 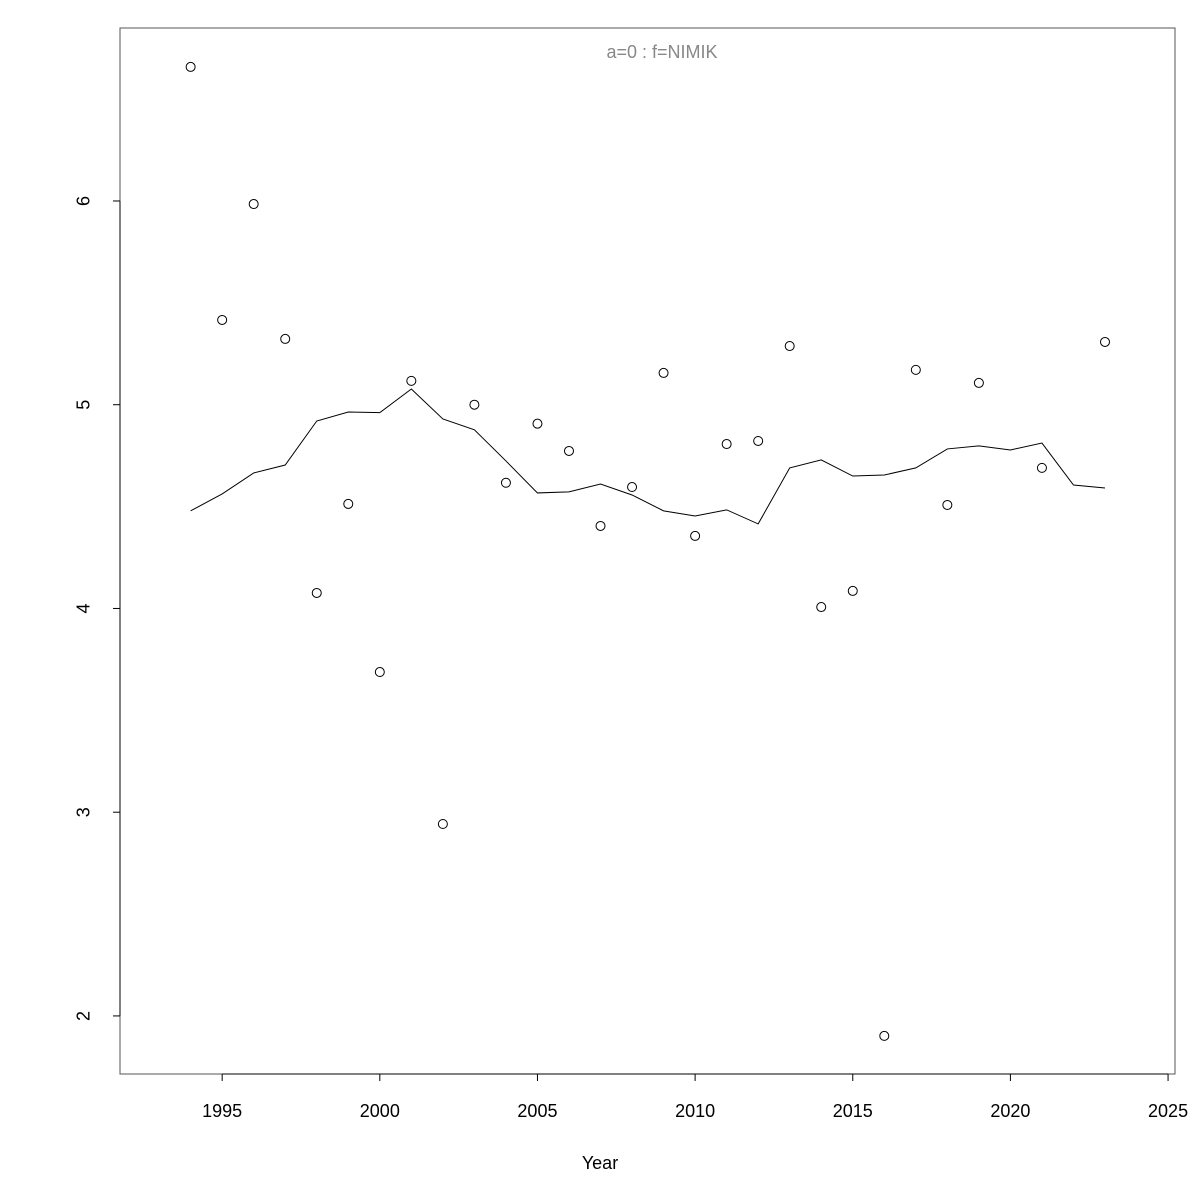 What do you see at coordinates (84, 1016) in the screenshot?
I see `y-tick-label: 2` at bounding box center [84, 1016].